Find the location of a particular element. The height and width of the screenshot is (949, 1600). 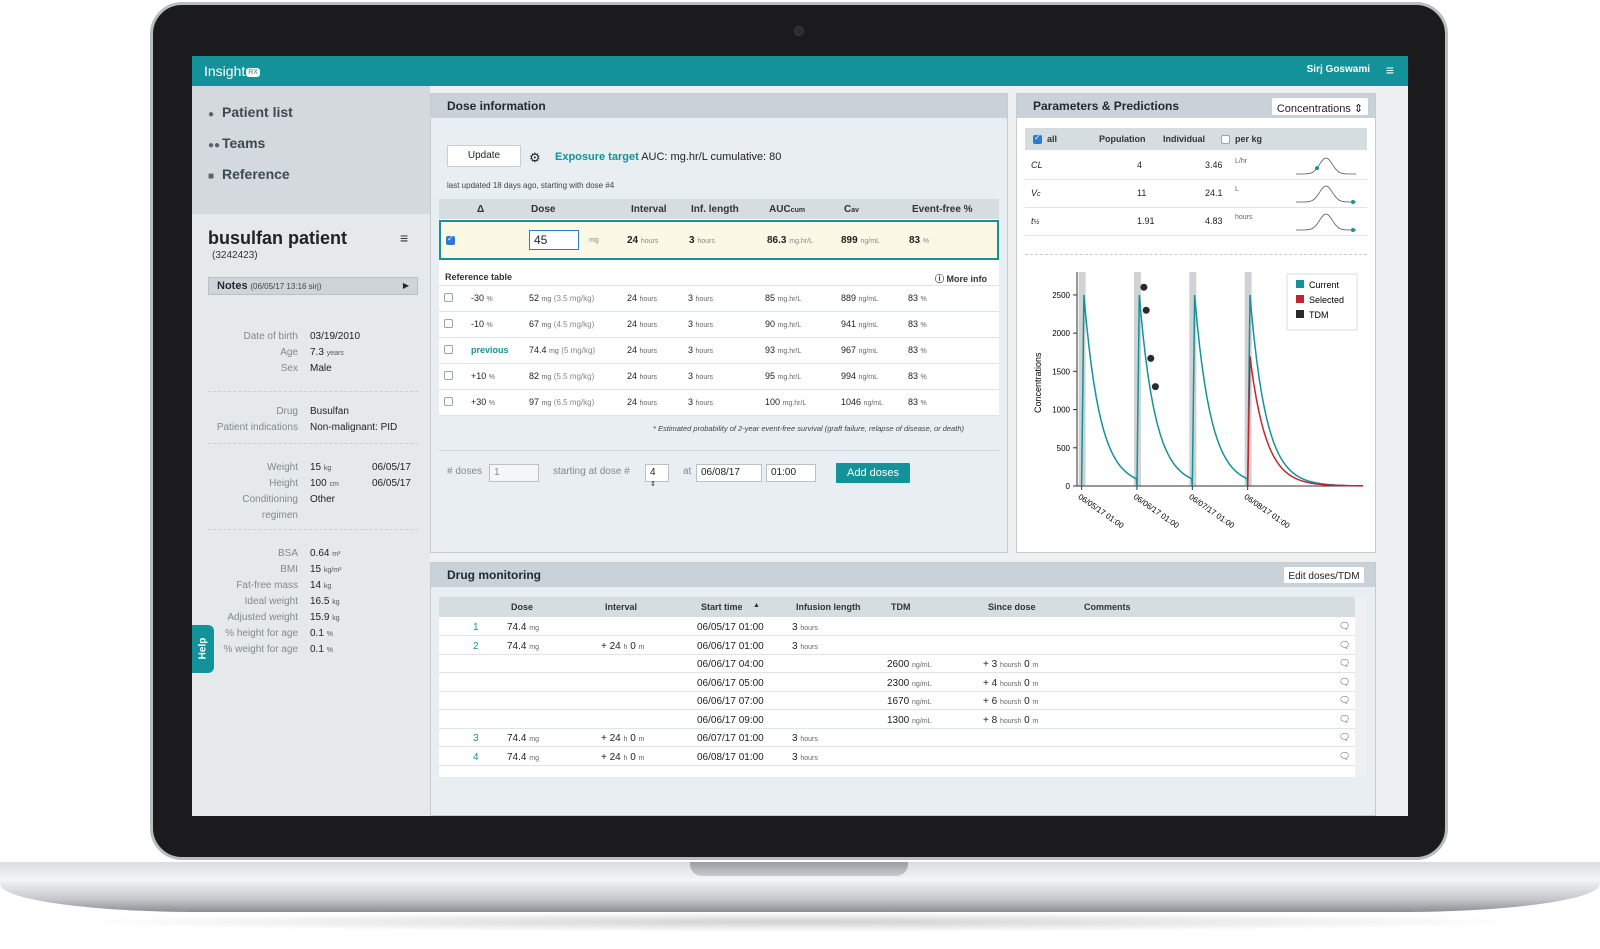

reference-auc: 85 mg.hr/L is located at coordinates (783, 298).